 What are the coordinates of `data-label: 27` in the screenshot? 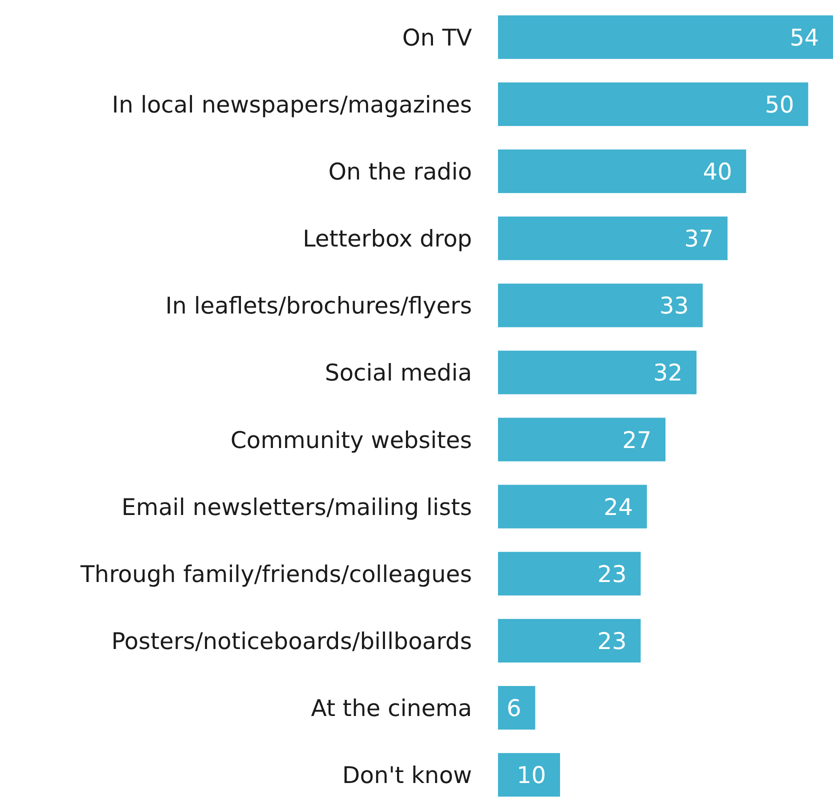 It's located at (637, 441).